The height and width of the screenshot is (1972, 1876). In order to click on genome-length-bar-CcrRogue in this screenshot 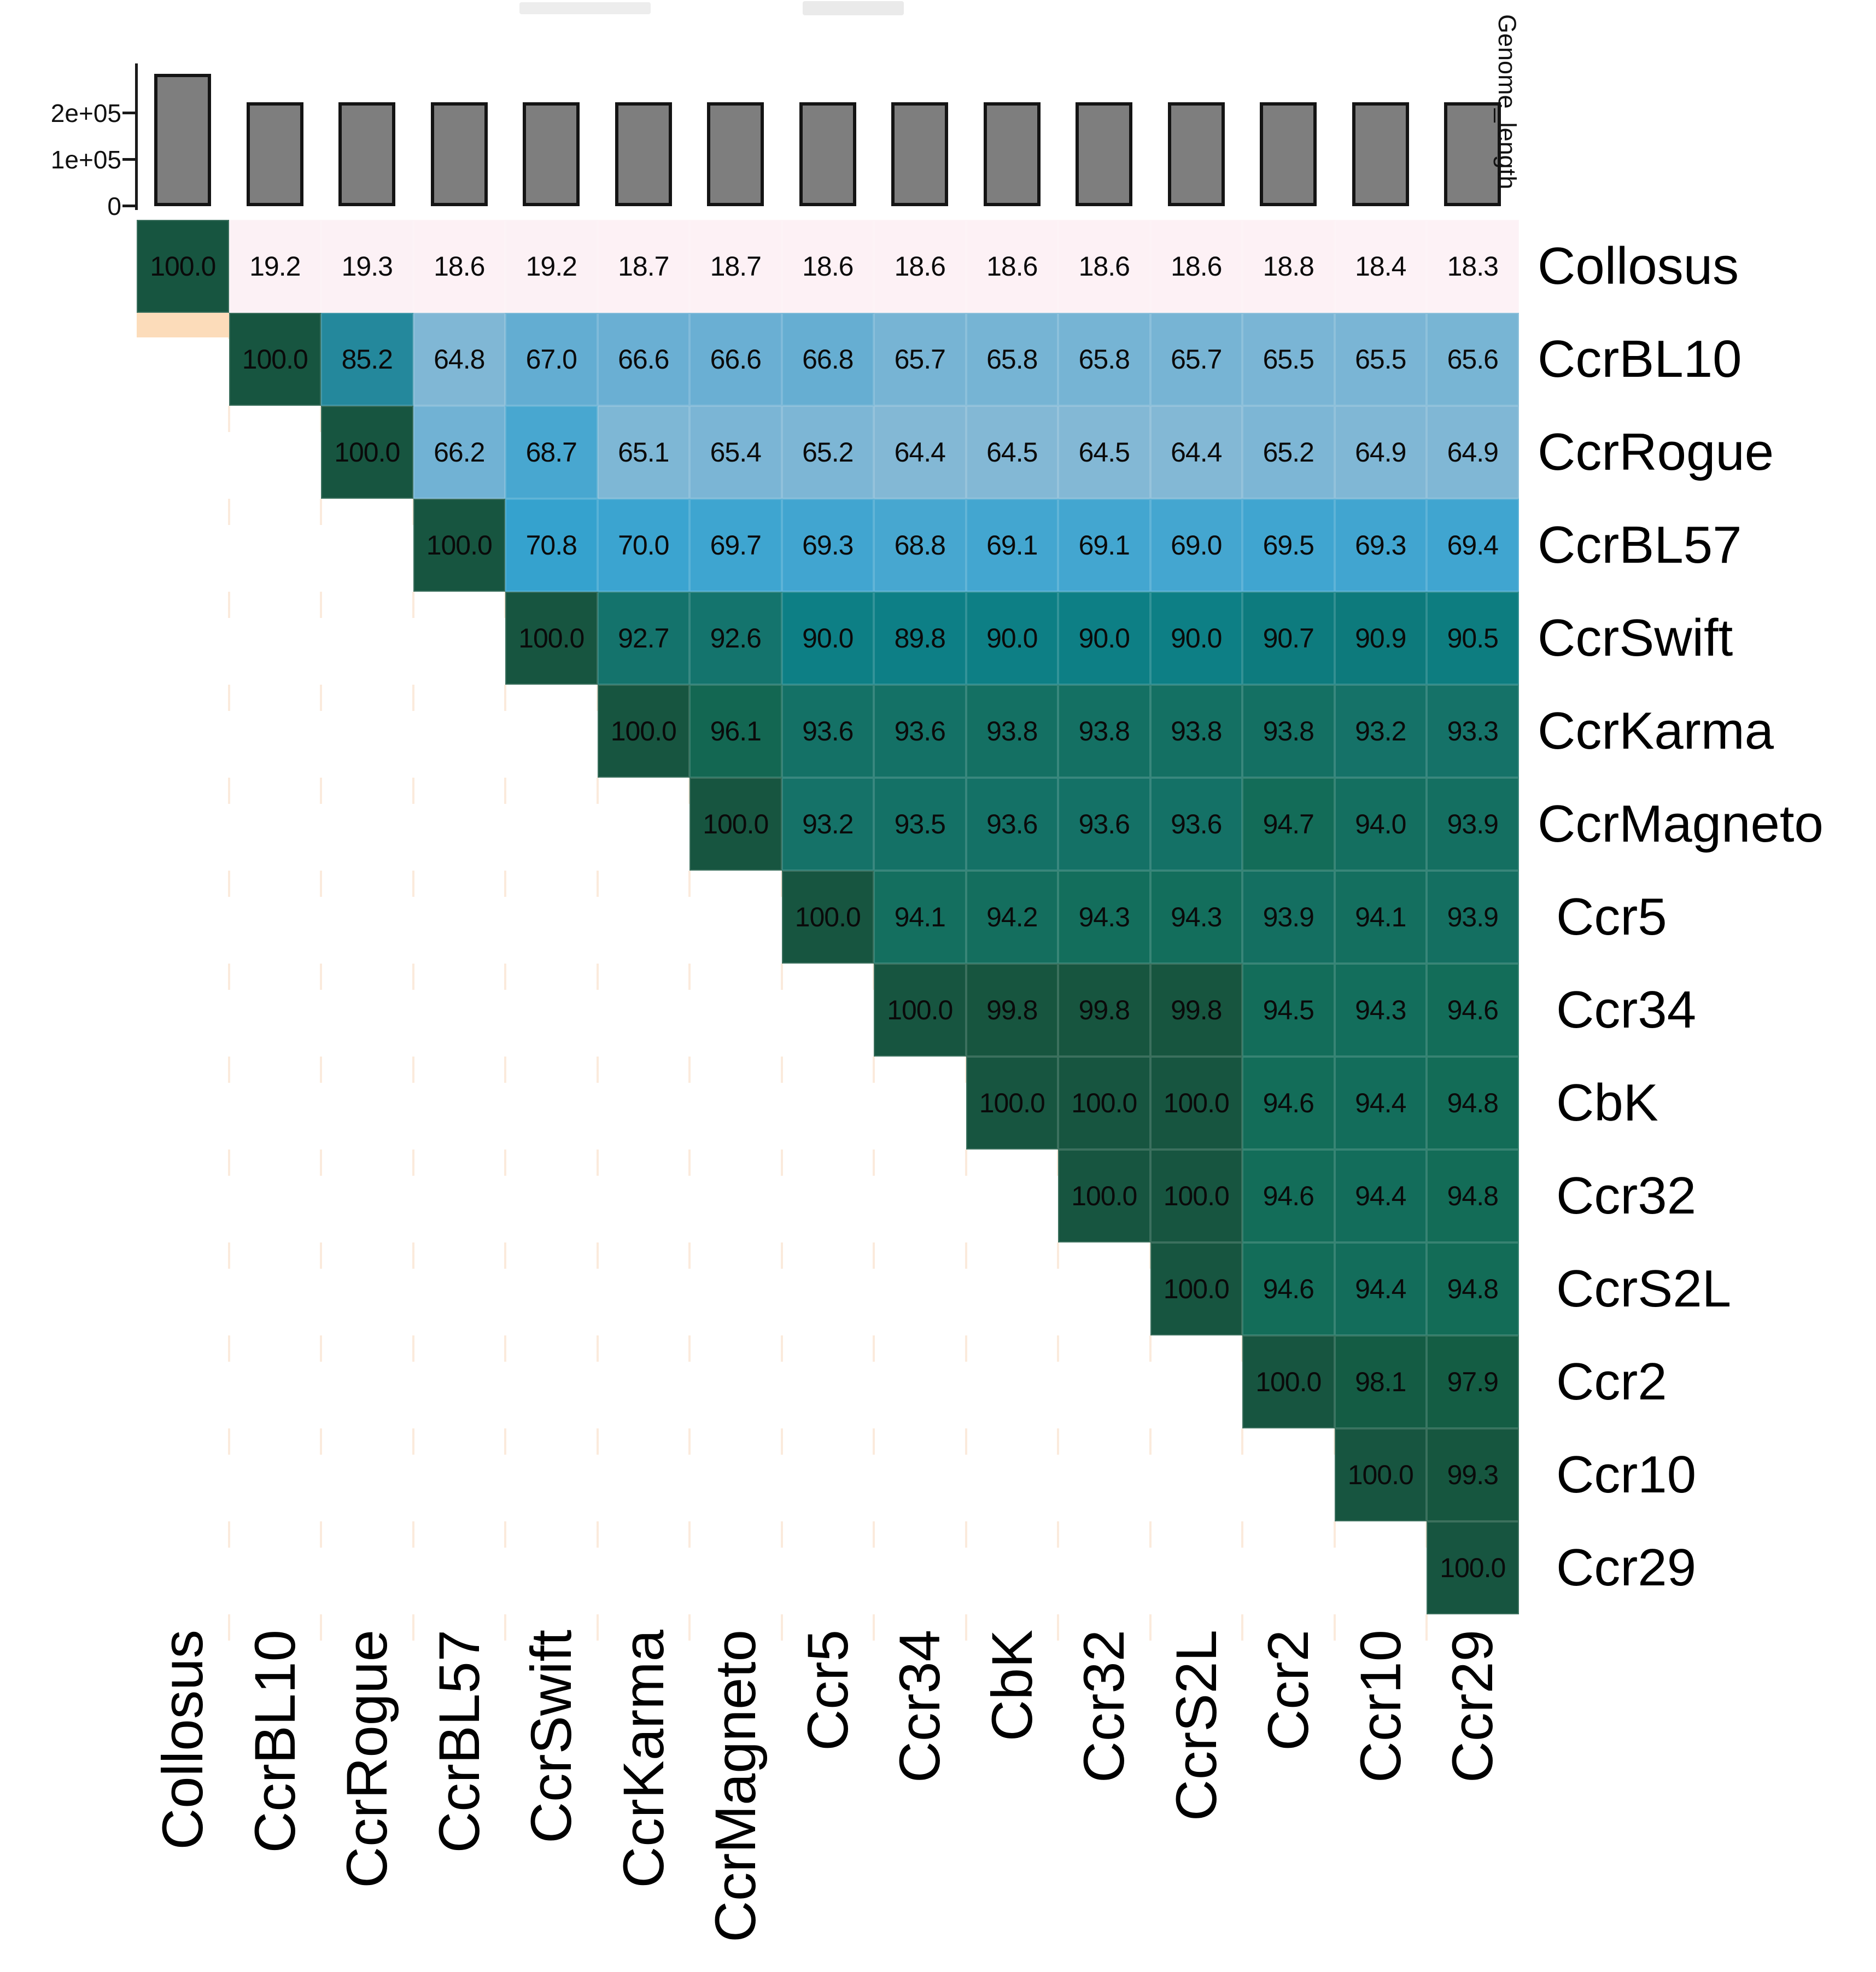, I will do `click(367, 154)`.